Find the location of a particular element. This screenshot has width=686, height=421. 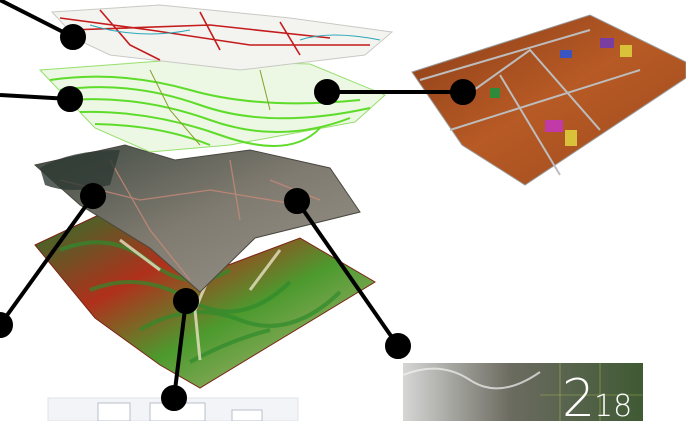

splash-hillshade is located at coordinates (471, 378).